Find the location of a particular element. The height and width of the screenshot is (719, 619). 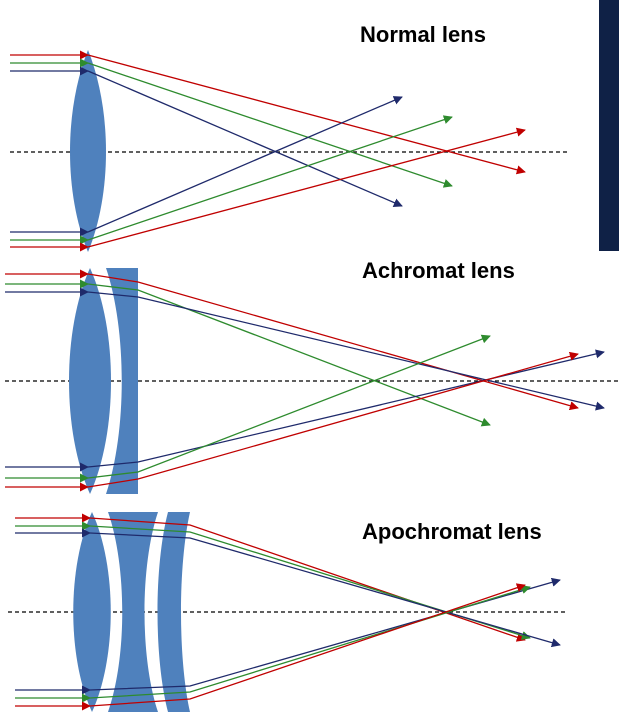

panel-title-normal: Normal lens is located at coordinates (423, 34).